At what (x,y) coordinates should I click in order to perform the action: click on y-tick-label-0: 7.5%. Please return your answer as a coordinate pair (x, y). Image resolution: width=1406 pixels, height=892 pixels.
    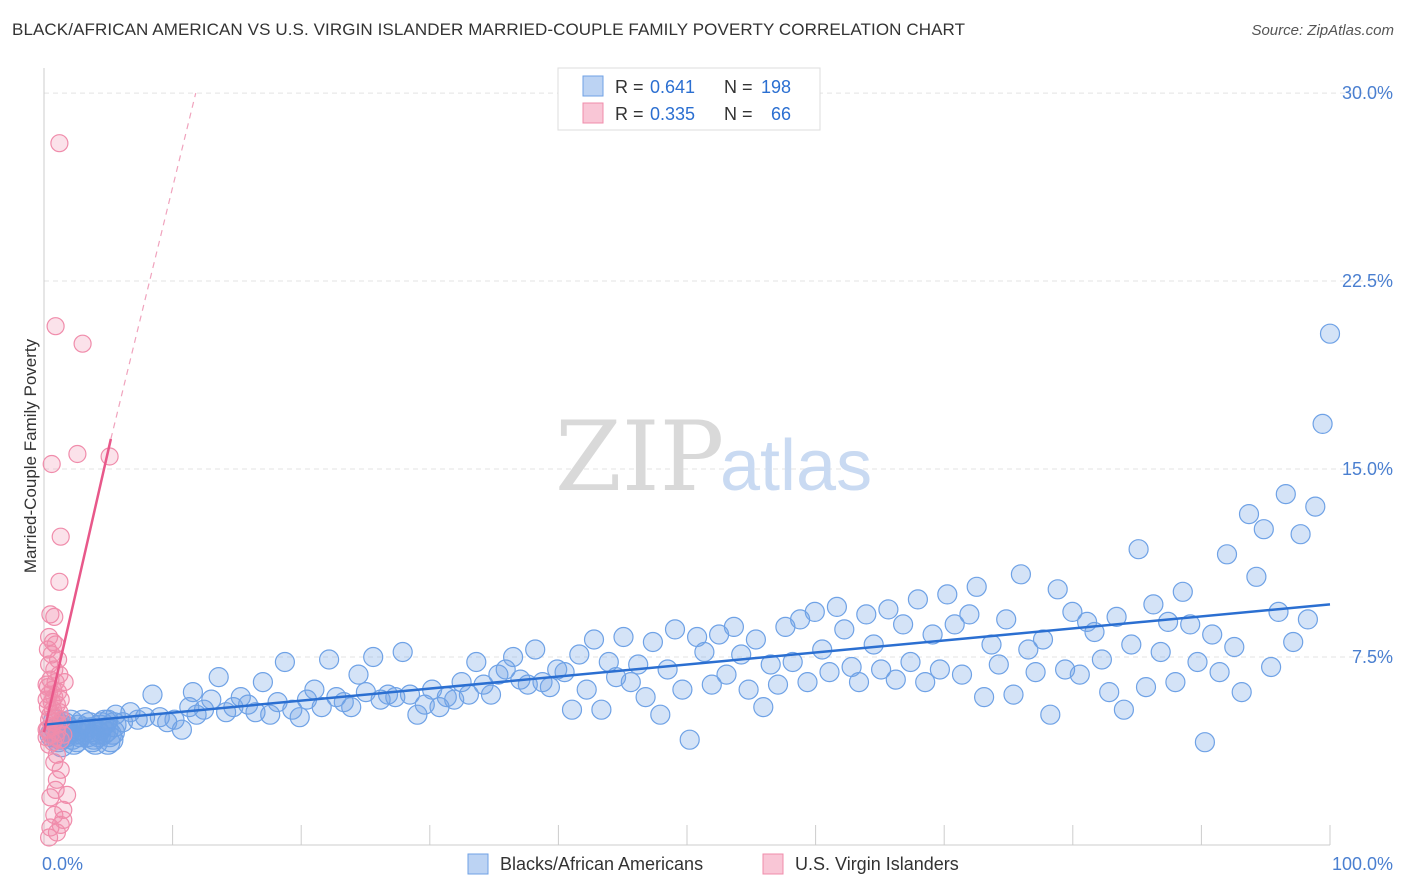
    Looking at the image, I should click on (1372, 657).